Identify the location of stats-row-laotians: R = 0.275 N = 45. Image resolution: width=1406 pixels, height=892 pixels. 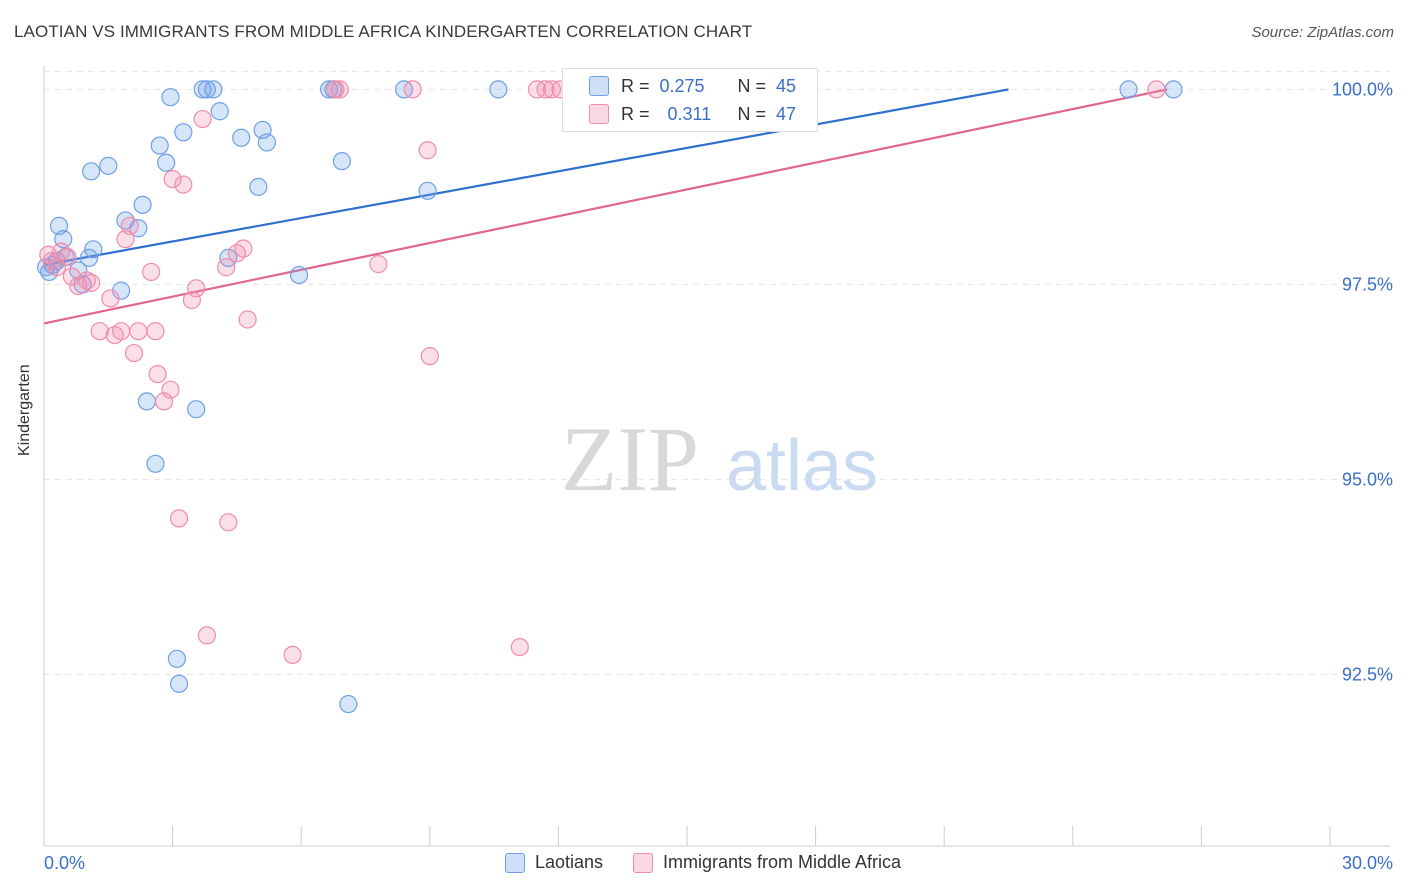
(692, 86).